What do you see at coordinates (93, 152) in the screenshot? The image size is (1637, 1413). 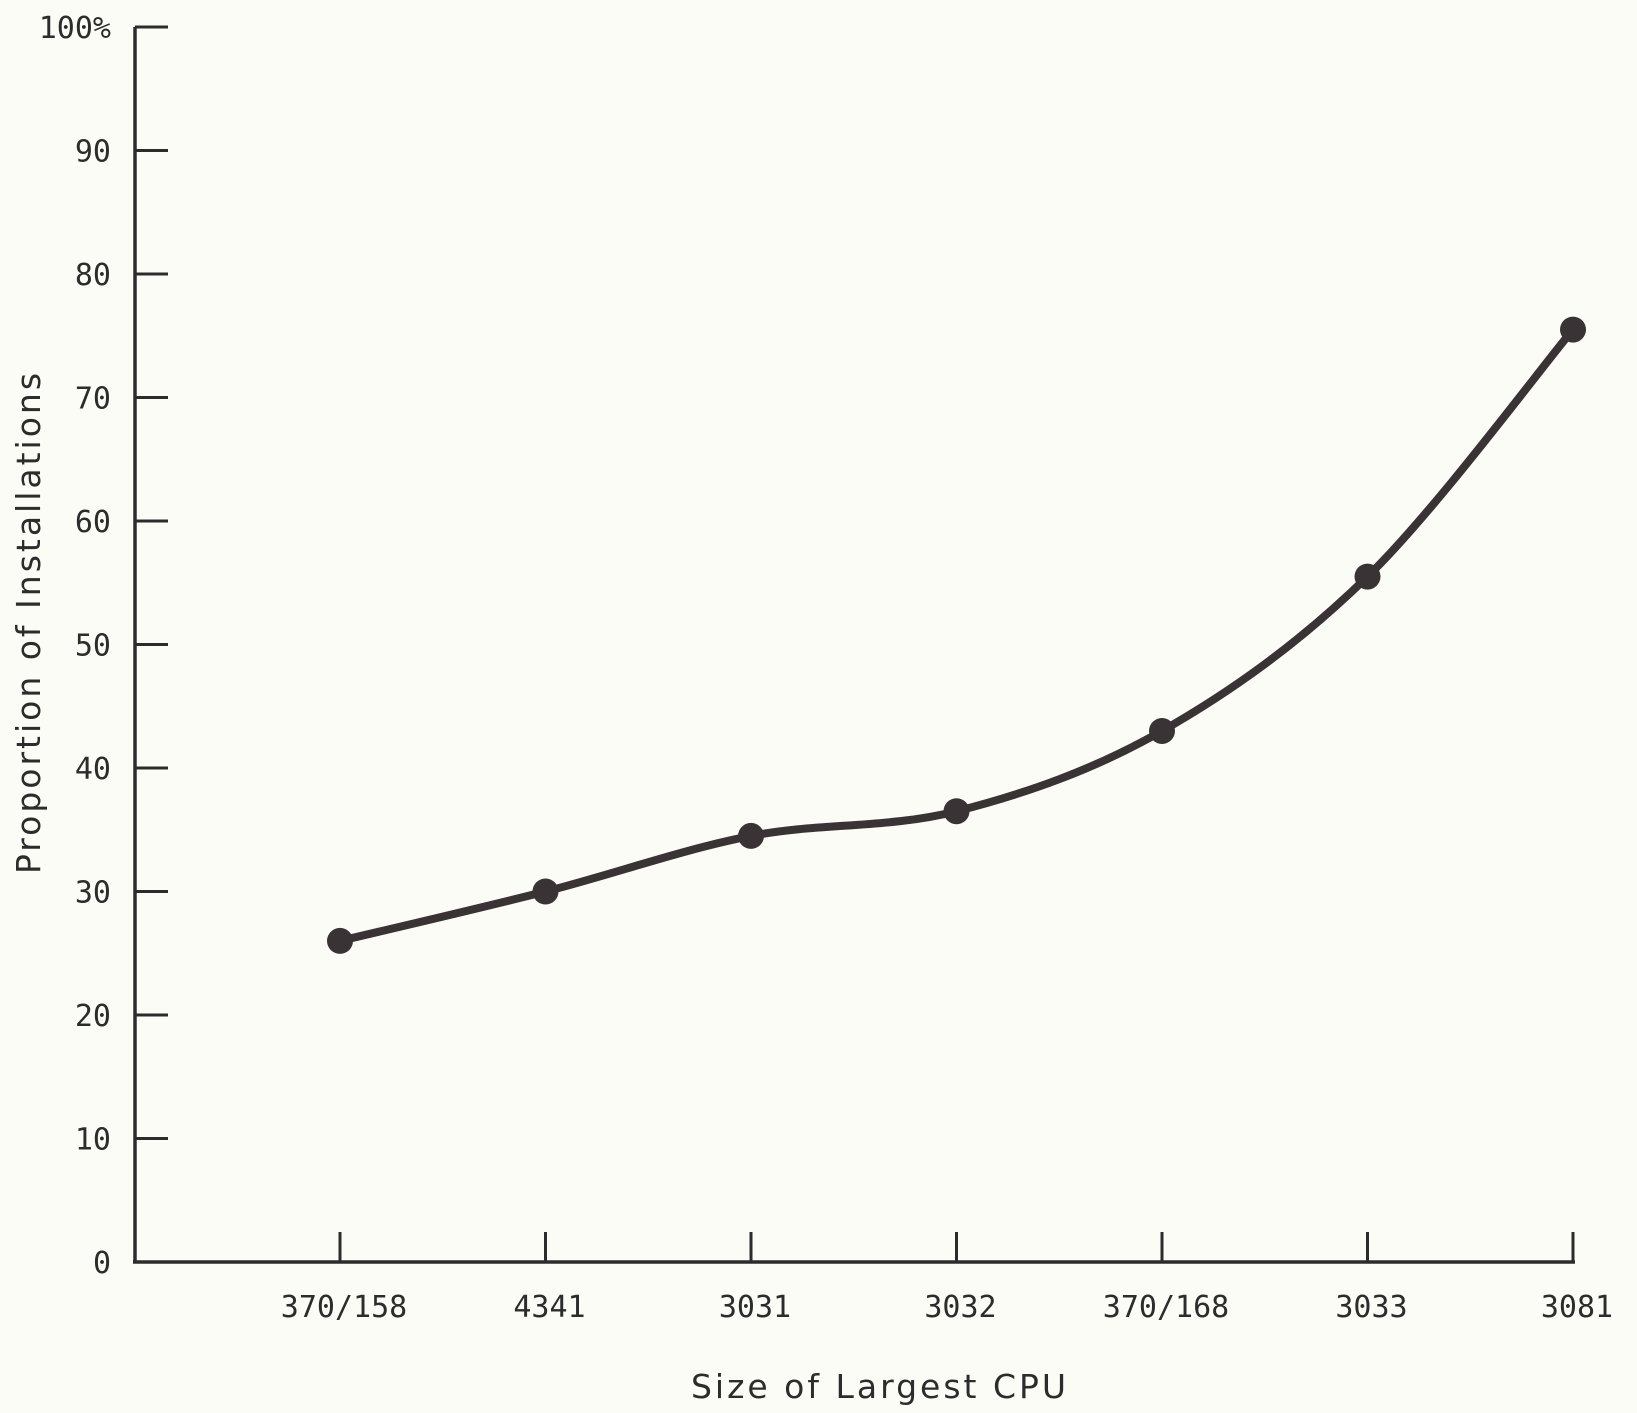 I see `y-tick-label: 90` at bounding box center [93, 152].